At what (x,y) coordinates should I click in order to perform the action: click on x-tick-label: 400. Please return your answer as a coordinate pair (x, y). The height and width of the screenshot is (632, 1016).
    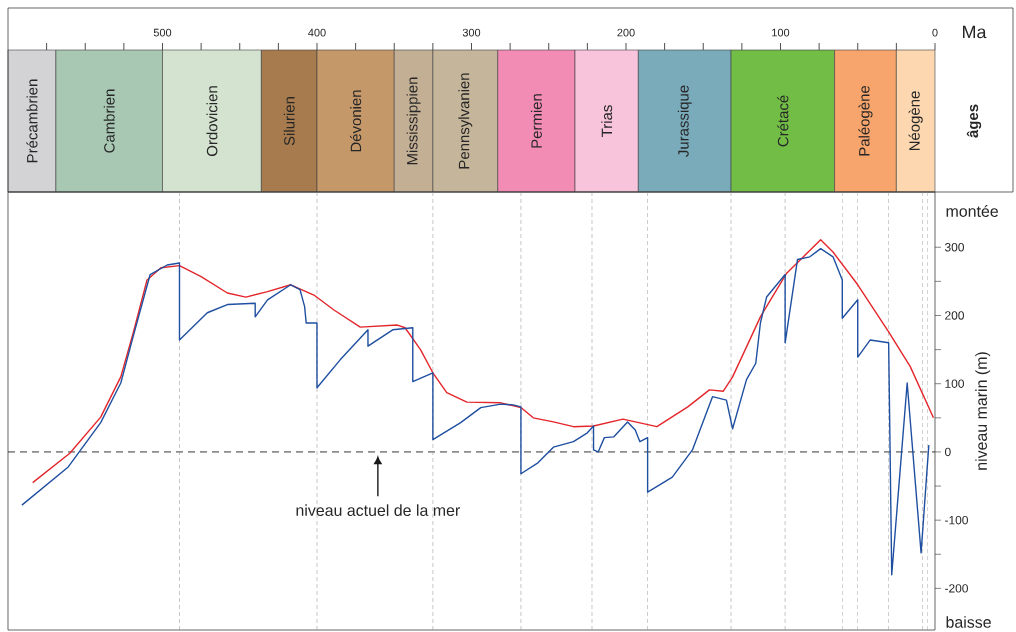
    Looking at the image, I should click on (317, 32).